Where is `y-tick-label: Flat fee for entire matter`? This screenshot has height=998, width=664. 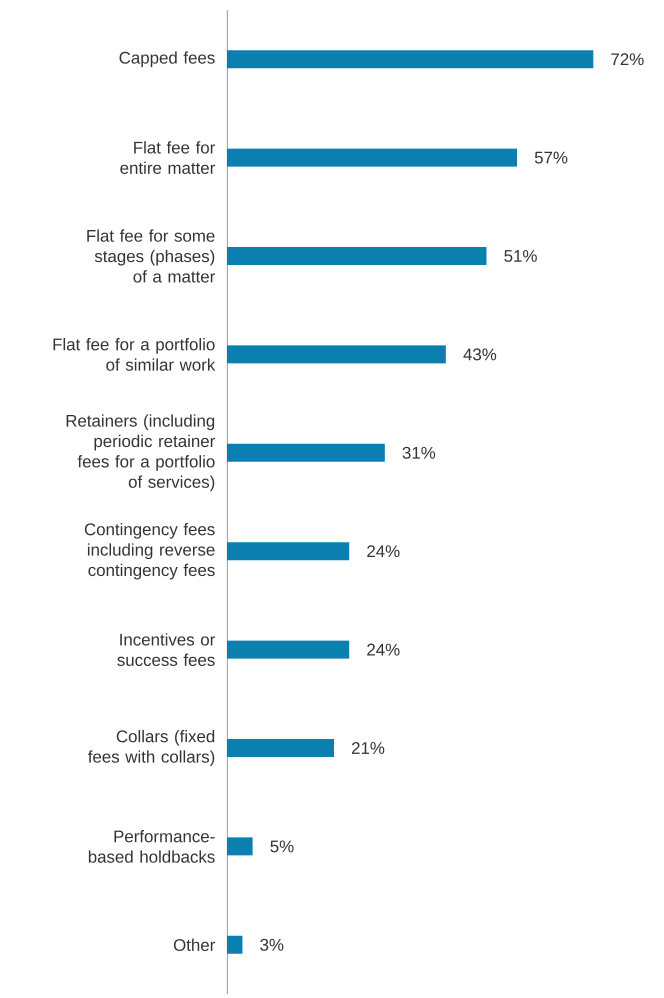
y-tick-label: Flat fee for entire matter is located at coordinates (167, 157).